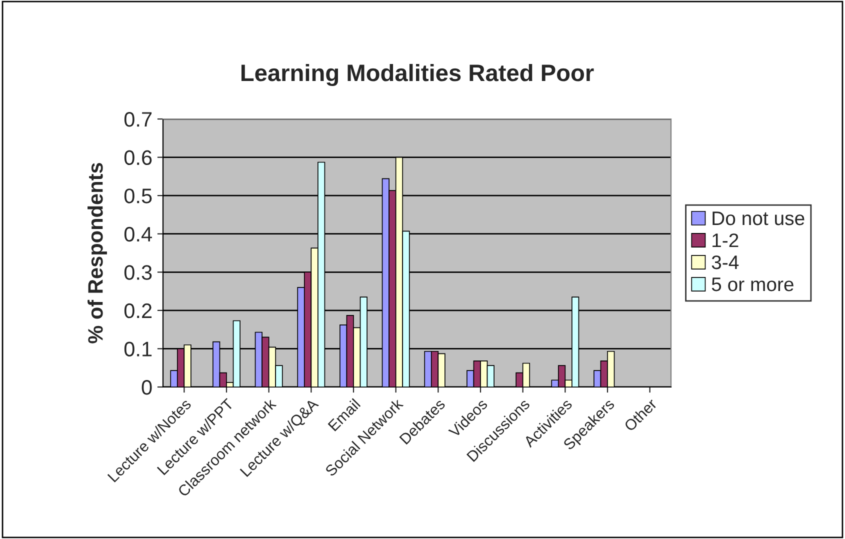 This screenshot has width=845, height=539. Describe the element at coordinates (138, 196) in the screenshot. I see `y-tick-label: 0.5` at that location.